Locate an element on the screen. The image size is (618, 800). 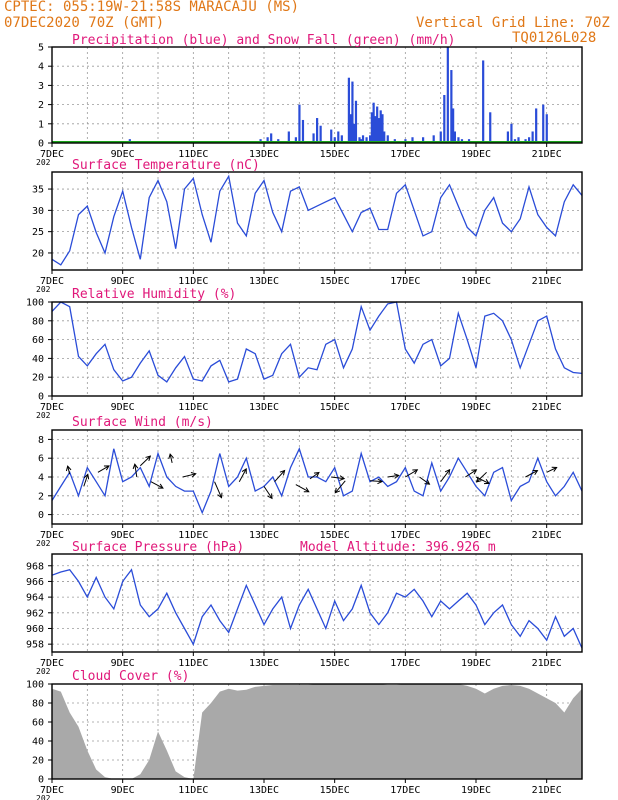
header-location: CPTEC: 055:19W-21:58S MARACAJU (MS) is located at coordinates (152, 7).